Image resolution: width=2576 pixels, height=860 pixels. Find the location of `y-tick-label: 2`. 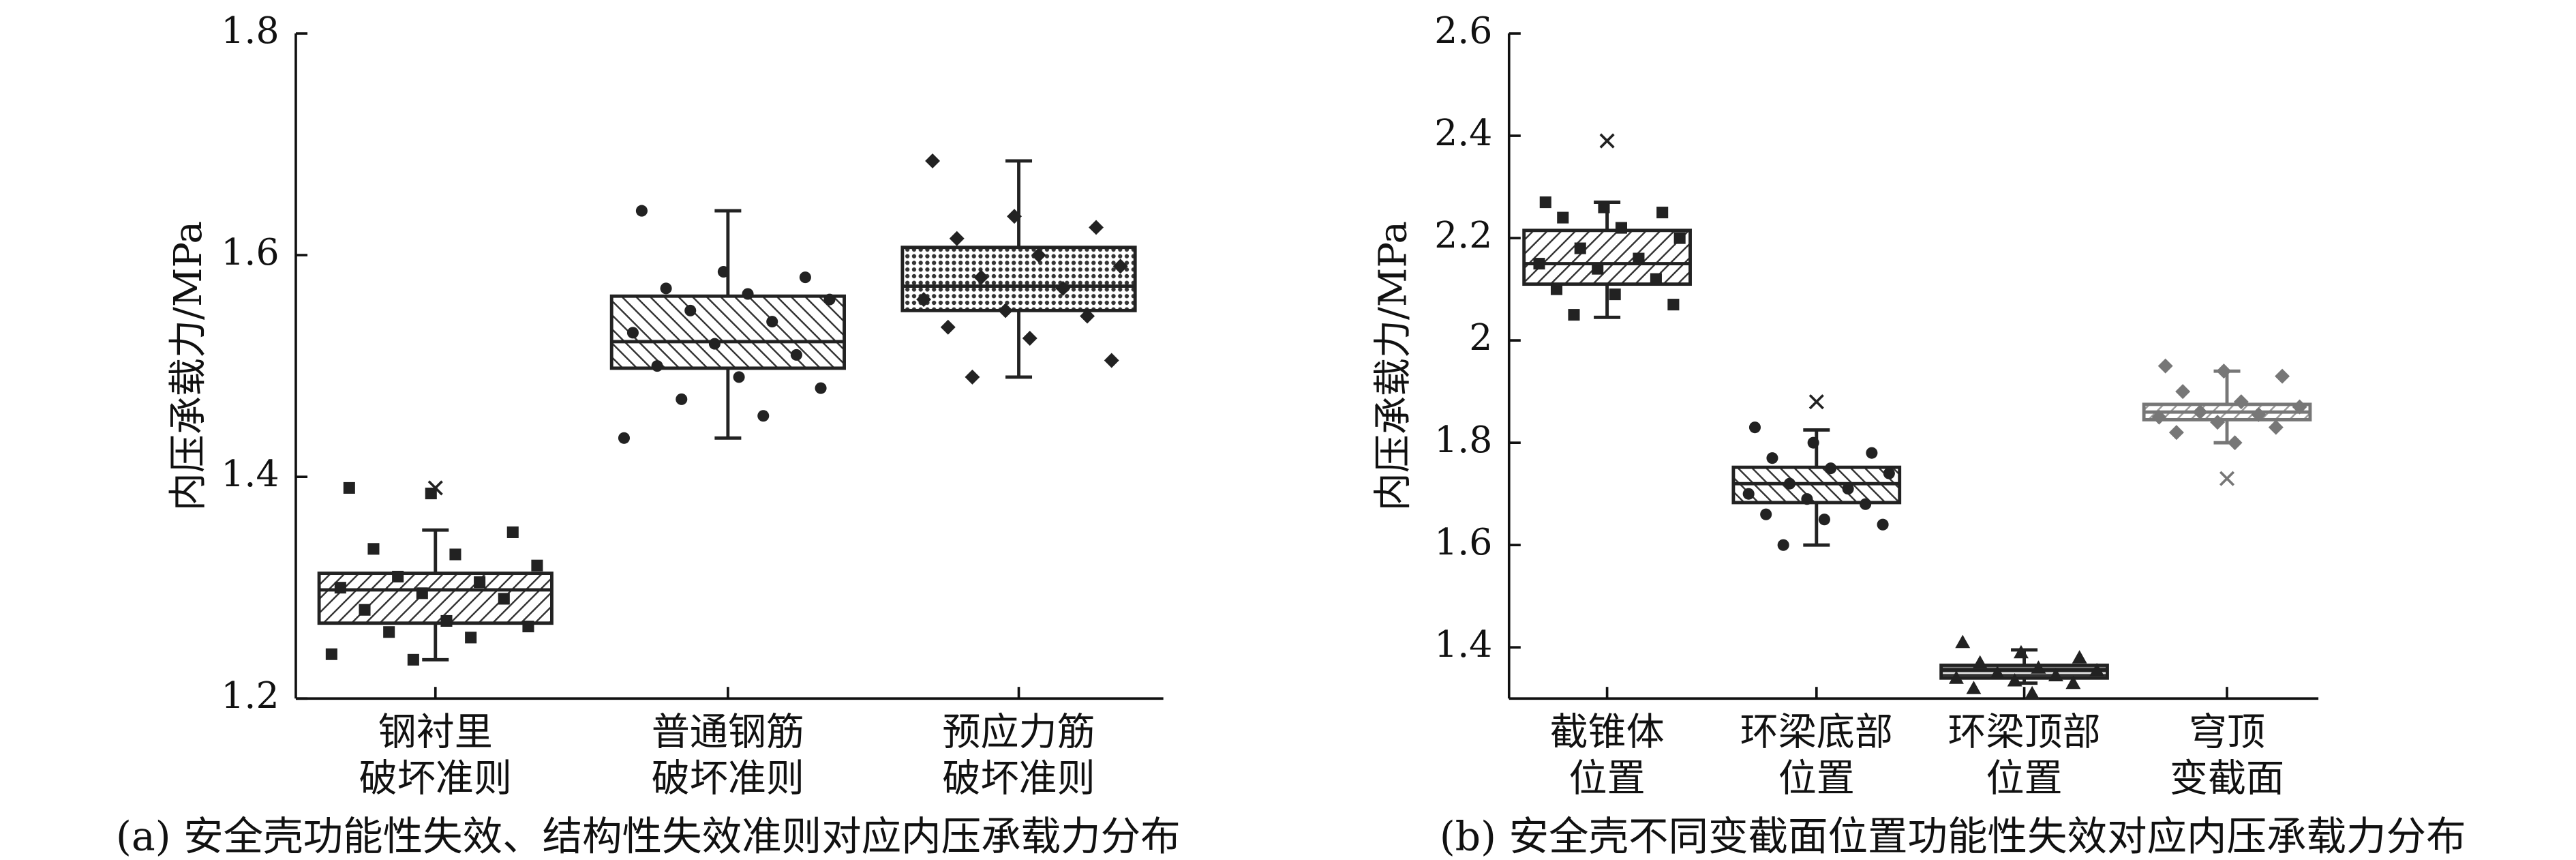

y-tick-label: 2 is located at coordinates (1481, 337).